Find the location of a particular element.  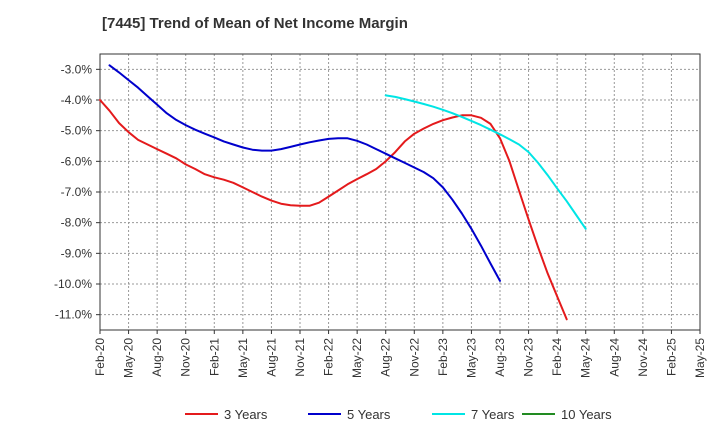

x-tick-label: Aug-24 is located at coordinates (614, 357).